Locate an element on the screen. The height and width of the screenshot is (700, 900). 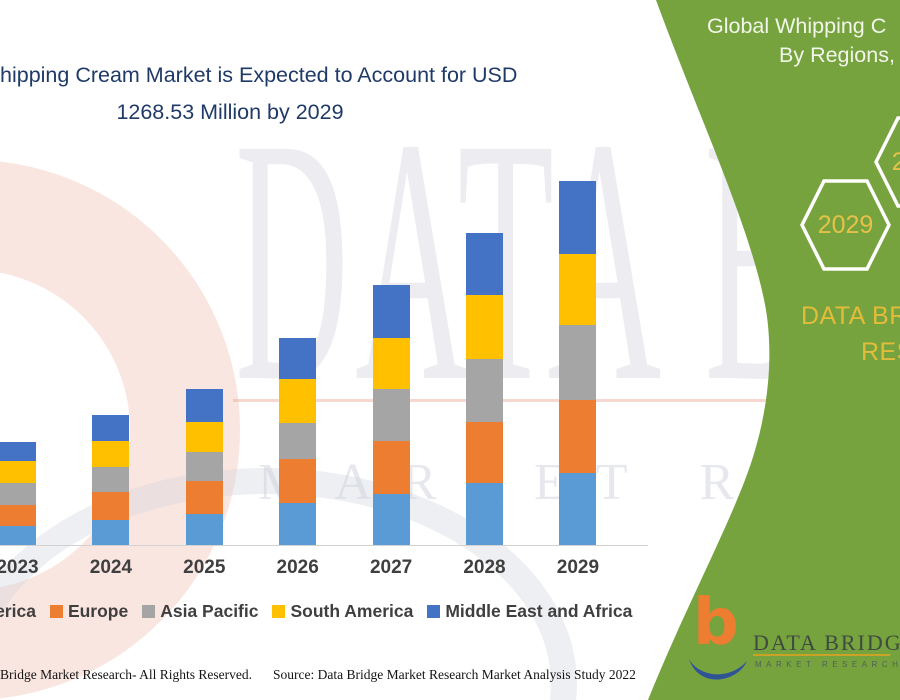
stacked-bar-2026 is located at coordinates (298, 441).